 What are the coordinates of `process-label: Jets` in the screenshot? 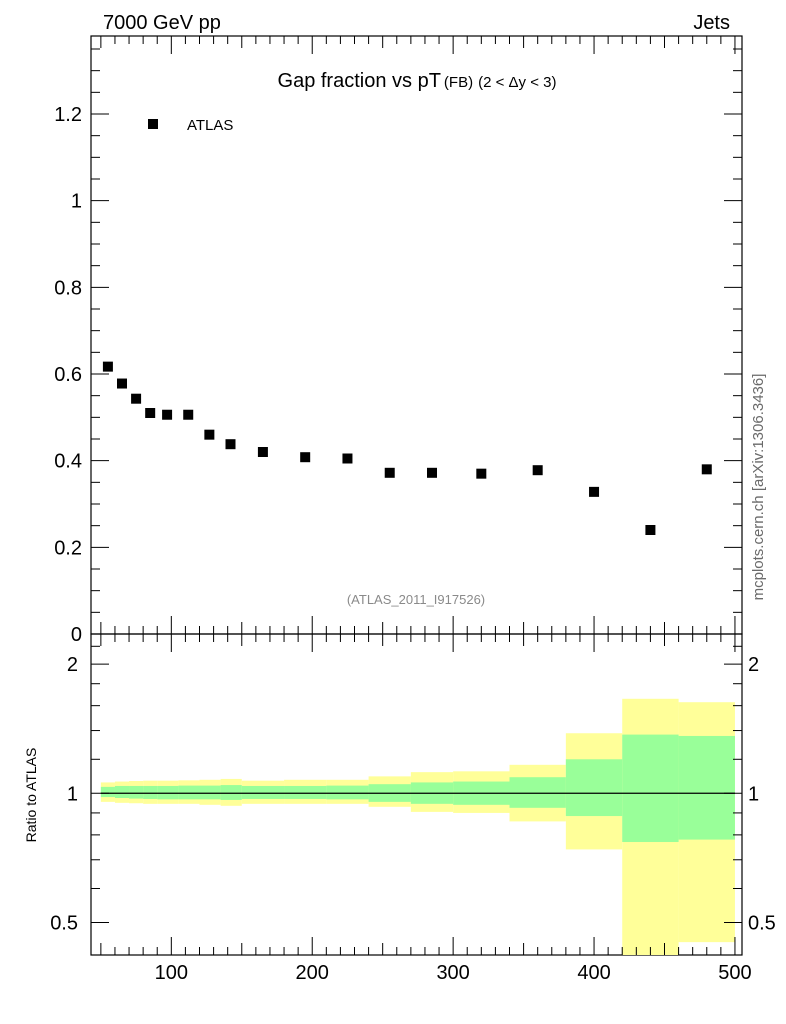 It's located at (711, 23).